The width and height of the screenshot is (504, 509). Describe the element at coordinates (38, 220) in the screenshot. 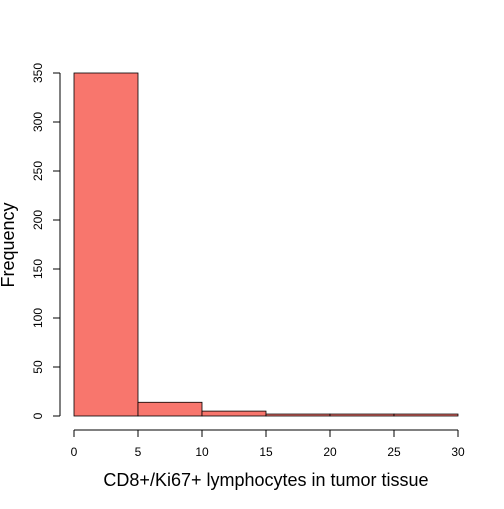

I see `y-tick-label: 200` at that location.